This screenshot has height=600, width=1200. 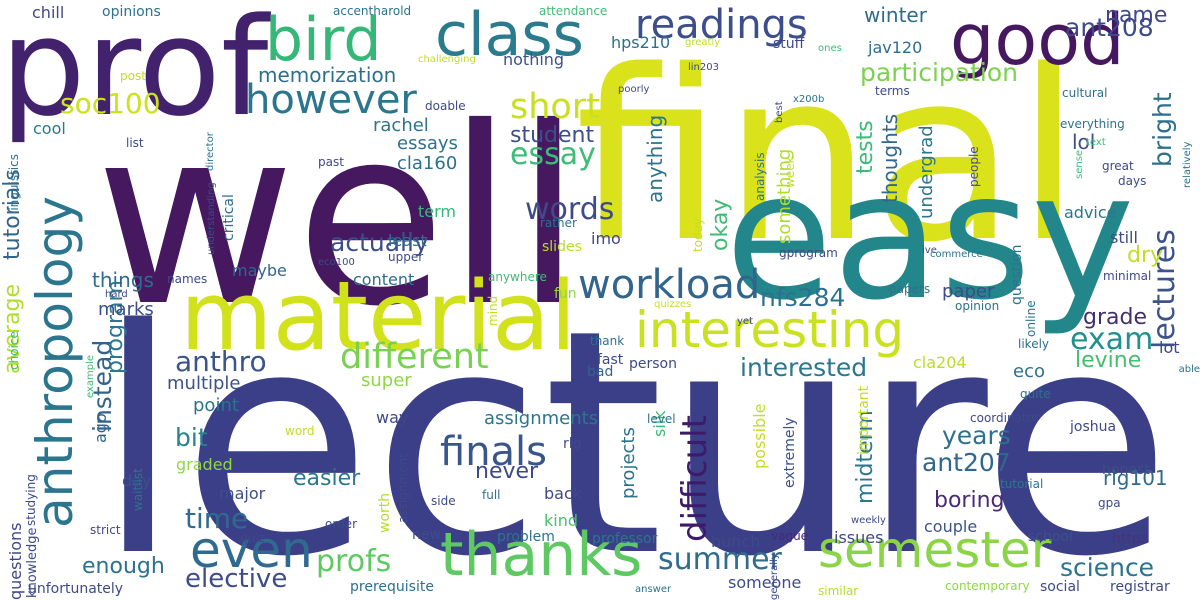 What do you see at coordinates (447, 59) in the screenshot?
I see `word-171: challenging` at bounding box center [447, 59].